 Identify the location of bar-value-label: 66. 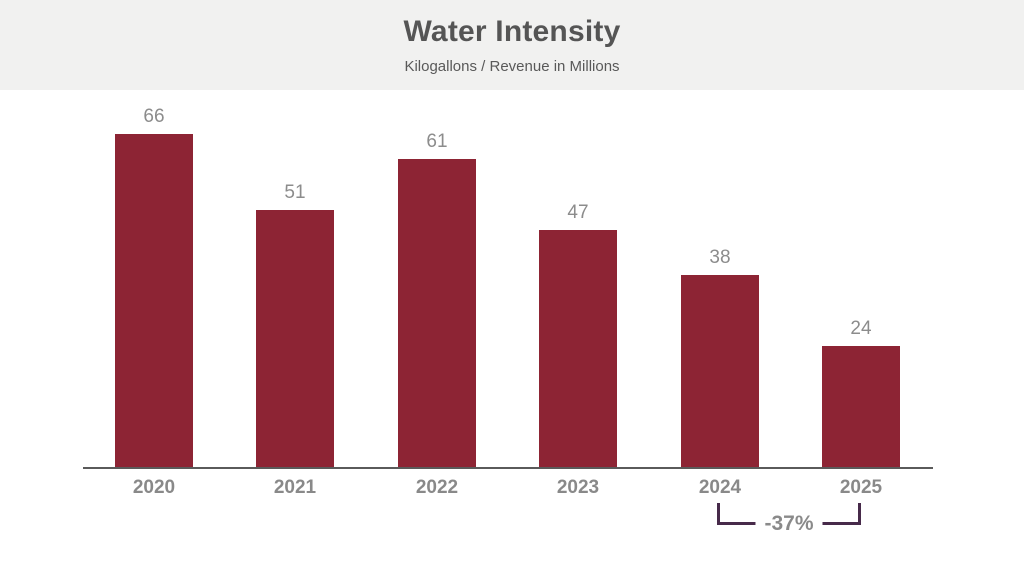
(154, 116).